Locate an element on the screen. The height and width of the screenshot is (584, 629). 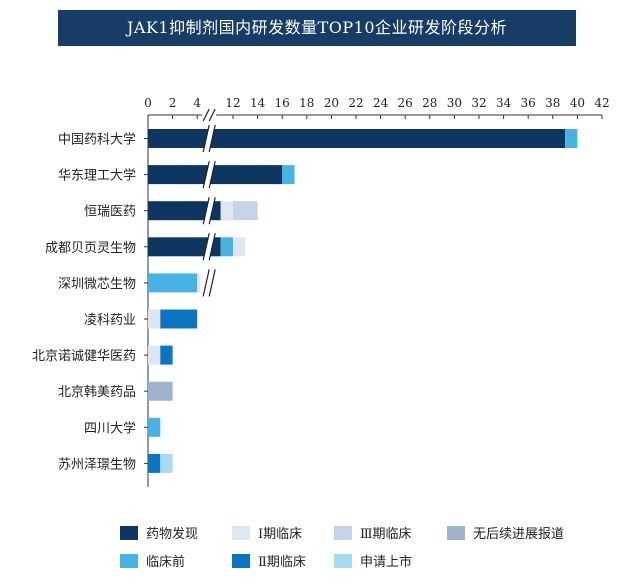
category-label: 四川大学 is located at coordinates (110, 428).